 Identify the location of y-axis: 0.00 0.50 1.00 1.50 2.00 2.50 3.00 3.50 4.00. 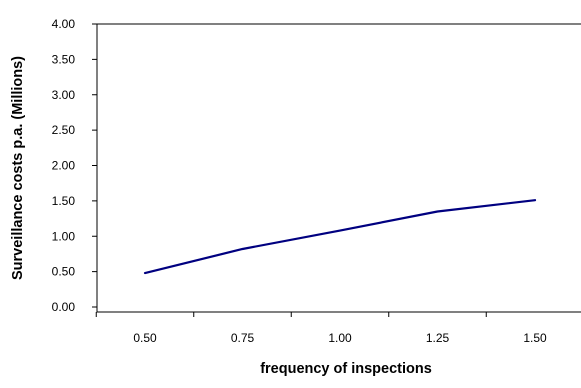
(74, 165).